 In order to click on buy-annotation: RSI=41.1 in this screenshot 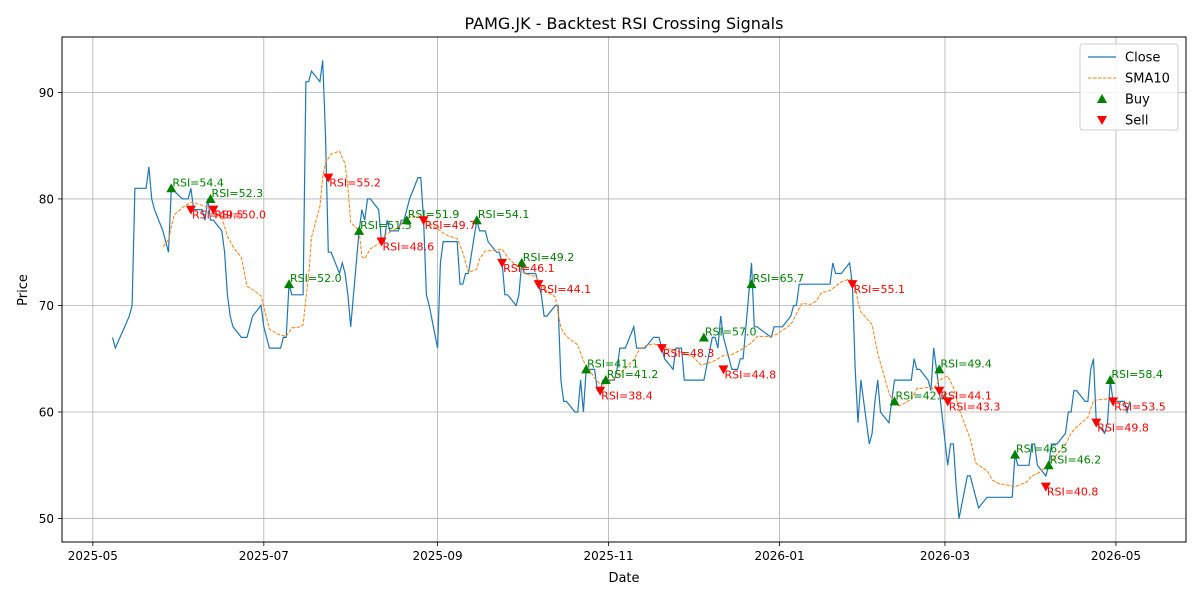, I will do `click(613, 363)`.